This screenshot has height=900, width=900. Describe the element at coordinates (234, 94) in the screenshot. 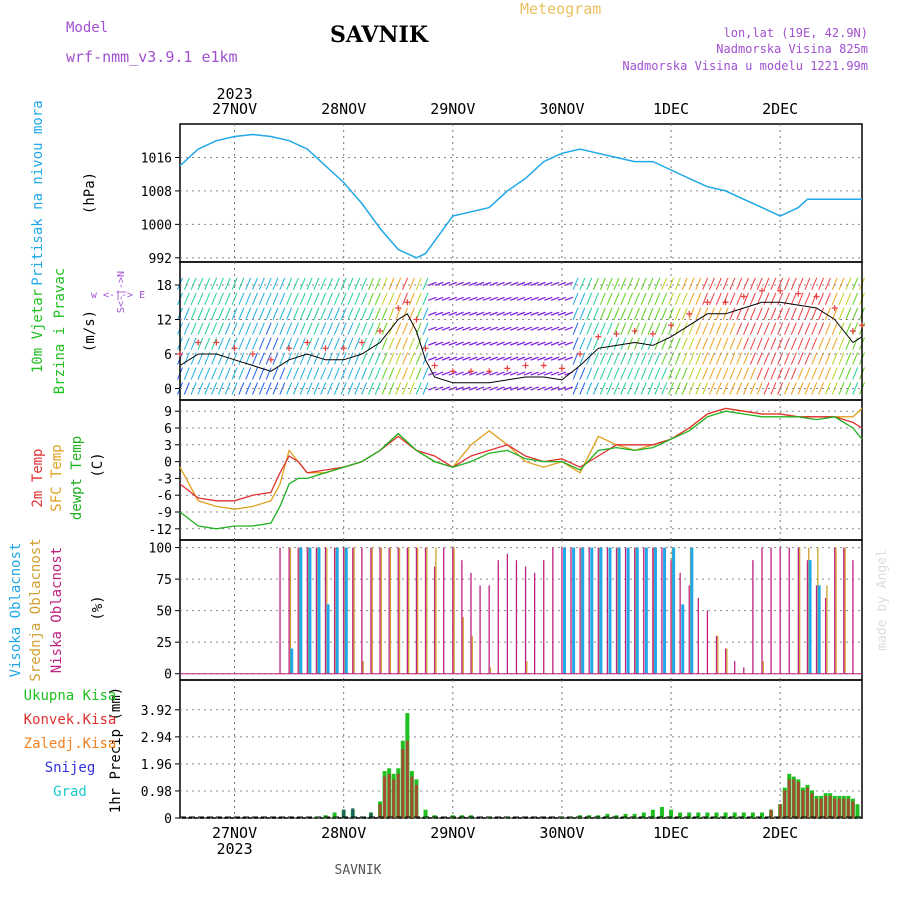

I see `top-year-label: 2023` at that location.